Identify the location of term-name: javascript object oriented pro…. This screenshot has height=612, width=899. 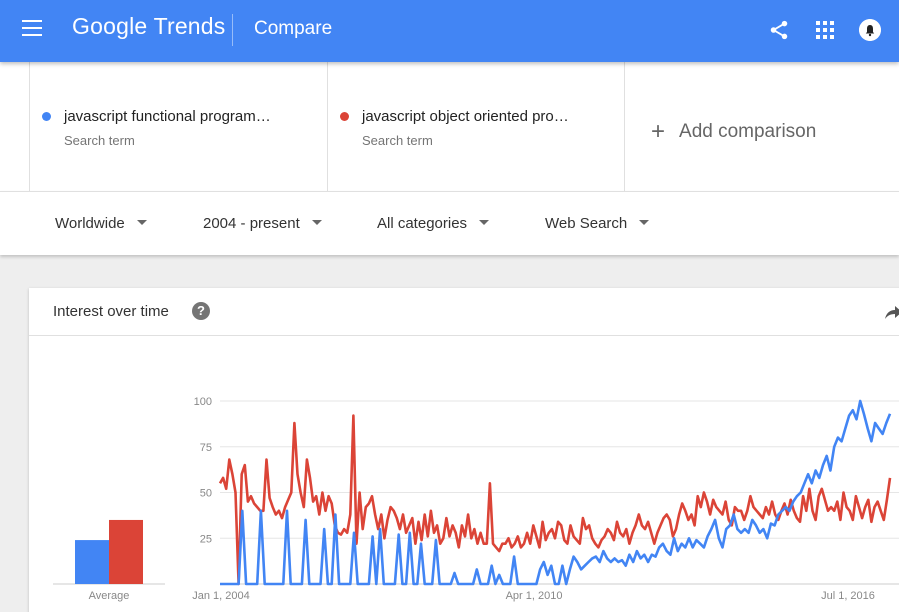
(465, 116).